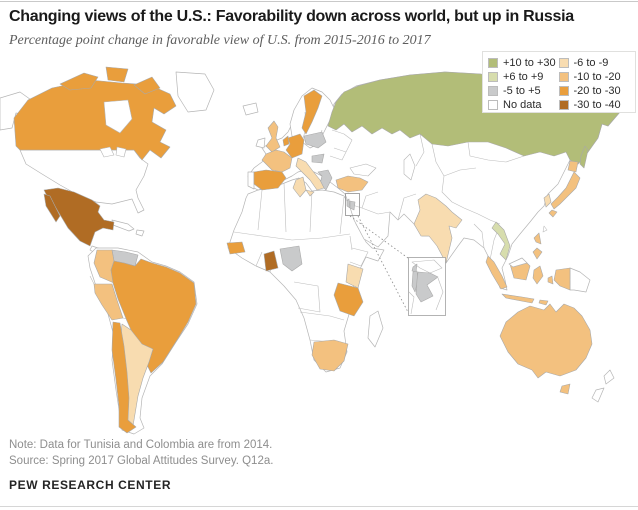 This screenshot has height=510, width=638. What do you see at coordinates (113, 152) in the screenshot?
I see `great-lakes` at bounding box center [113, 152].